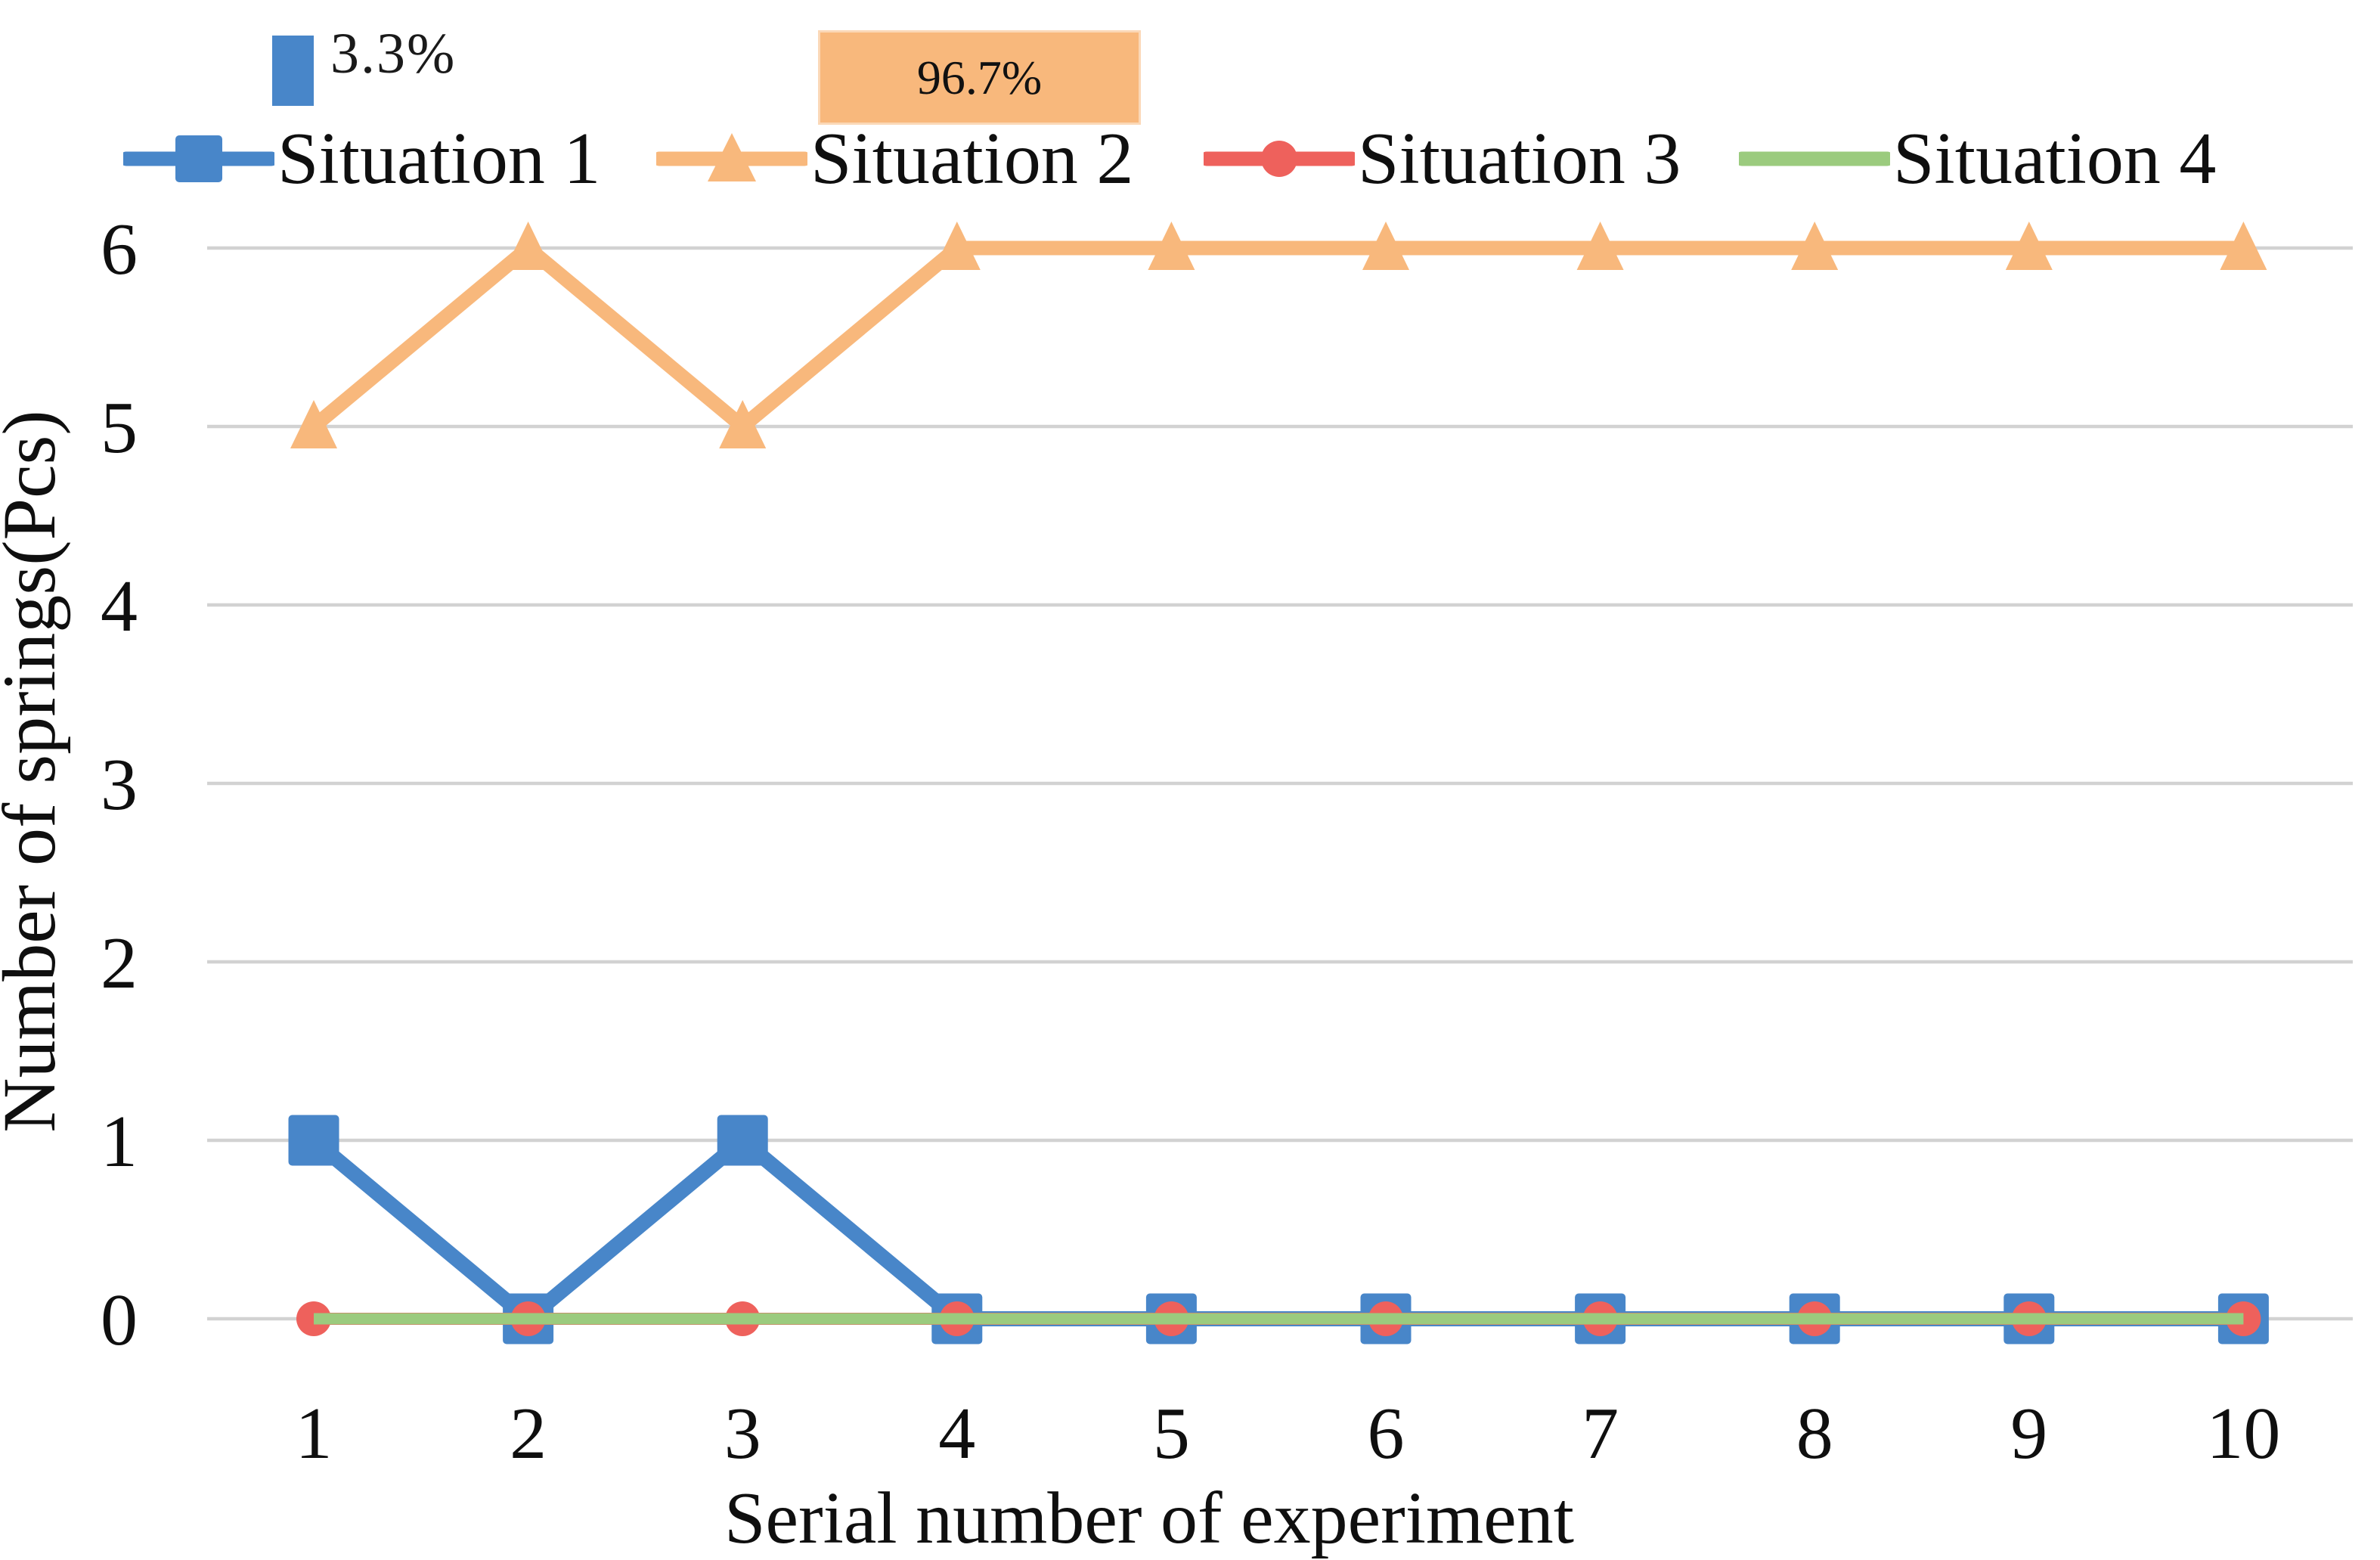 This screenshot has height=1560, width=2380. I want to click on legend-item-1: Situation 1, so click(361, 158).